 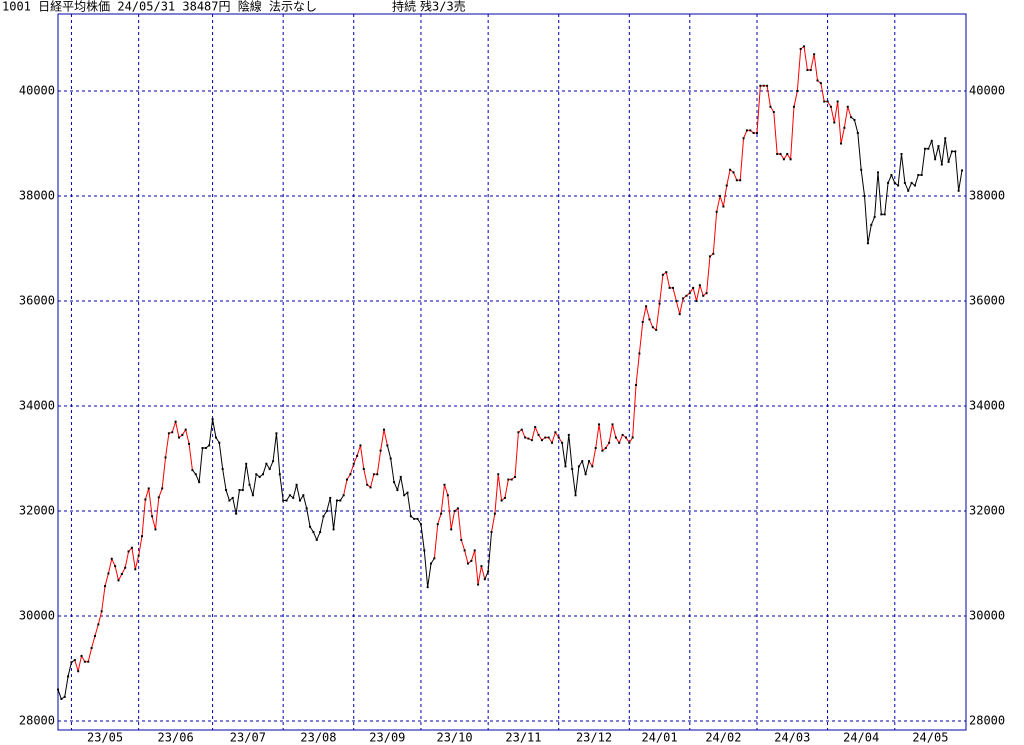 What do you see at coordinates (723, 738) in the screenshot?
I see `x-tick-label: 24/02` at bounding box center [723, 738].